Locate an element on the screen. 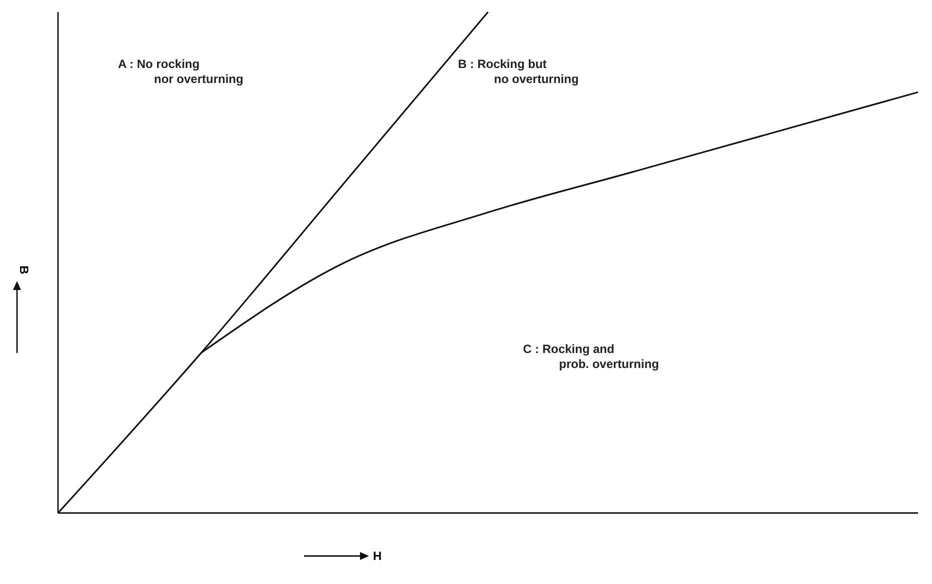 Image resolution: width=932 pixels, height=584 pixels. annotation: C : Rocking and prob. overturning is located at coordinates (591, 356).